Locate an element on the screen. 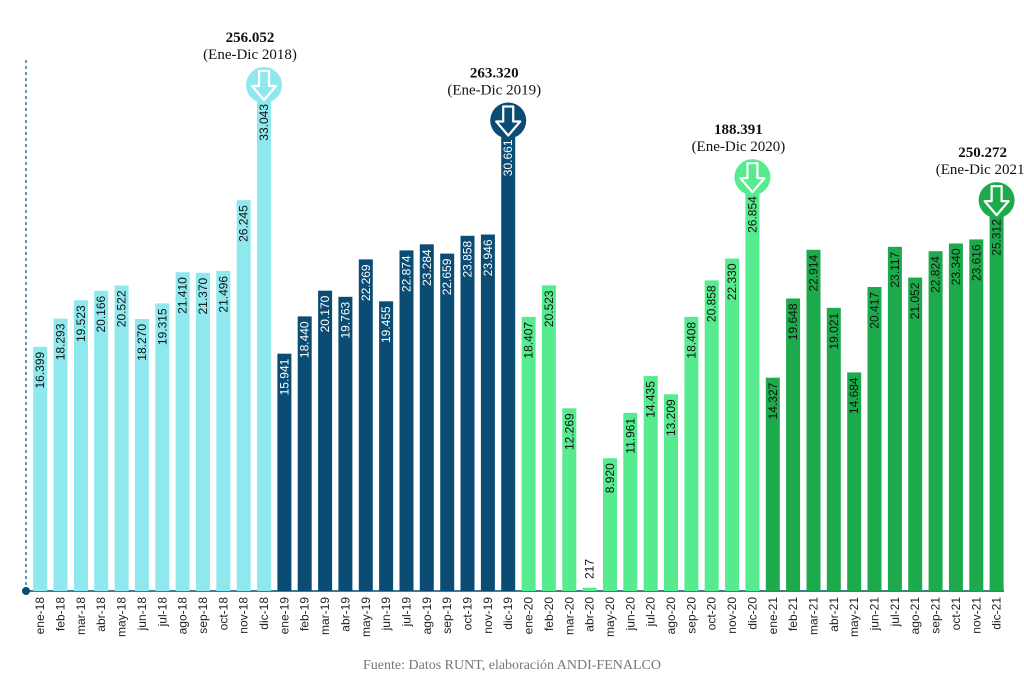 The height and width of the screenshot is (676, 1024). x-tick-sep-18: sep-18 is located at coordinates (203, 615).